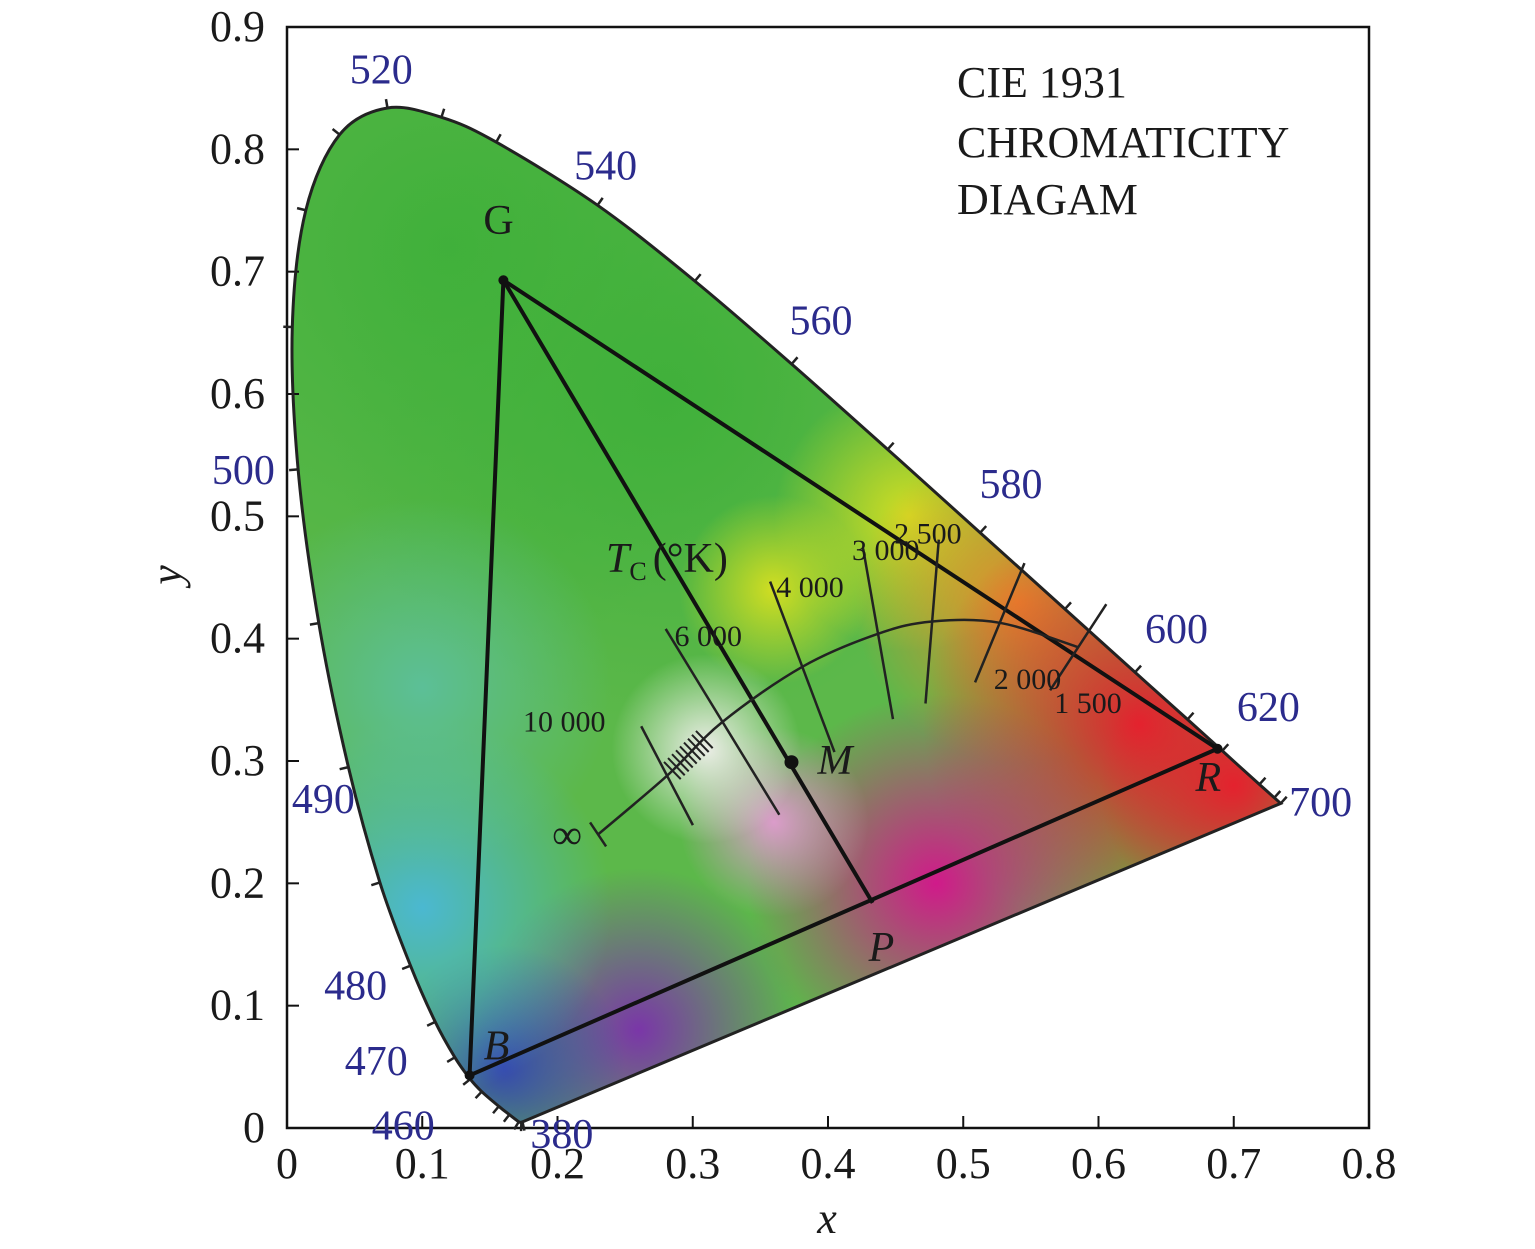  Describe the element at coordinates (237, 882) in the screenshot. I see `y-tick-label: 0.2` at that location.